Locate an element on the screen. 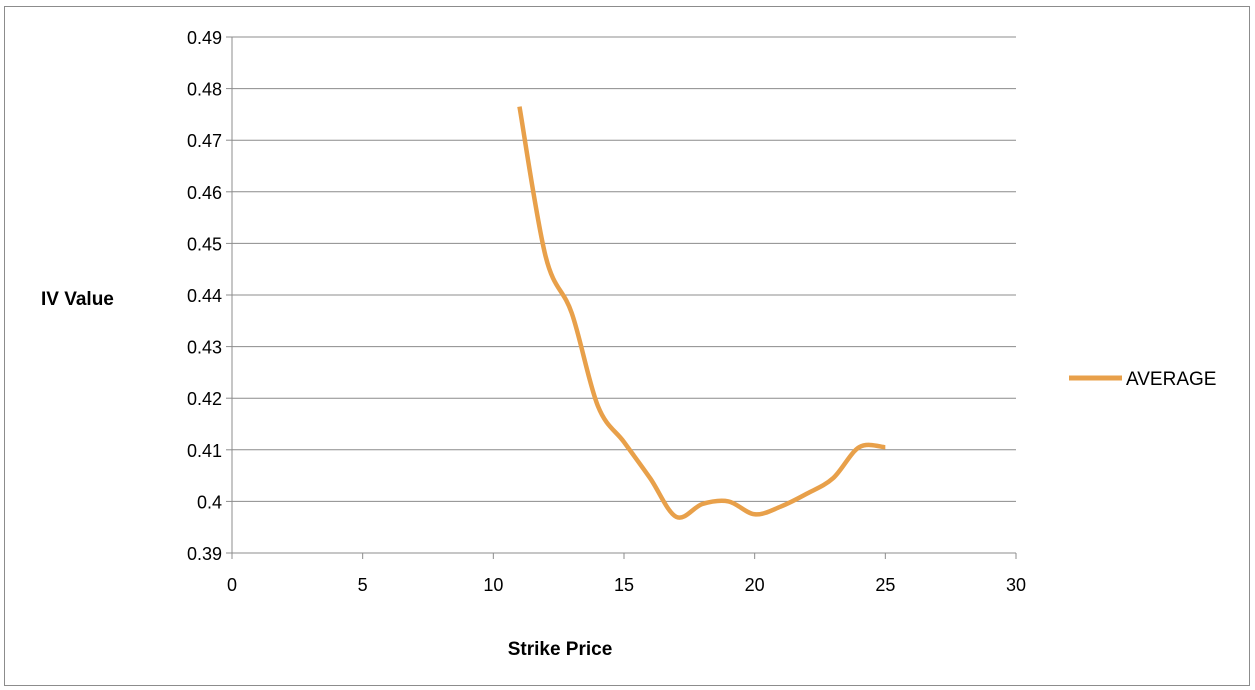  x-tick-label: 15 is located at coordinates (624, 585).